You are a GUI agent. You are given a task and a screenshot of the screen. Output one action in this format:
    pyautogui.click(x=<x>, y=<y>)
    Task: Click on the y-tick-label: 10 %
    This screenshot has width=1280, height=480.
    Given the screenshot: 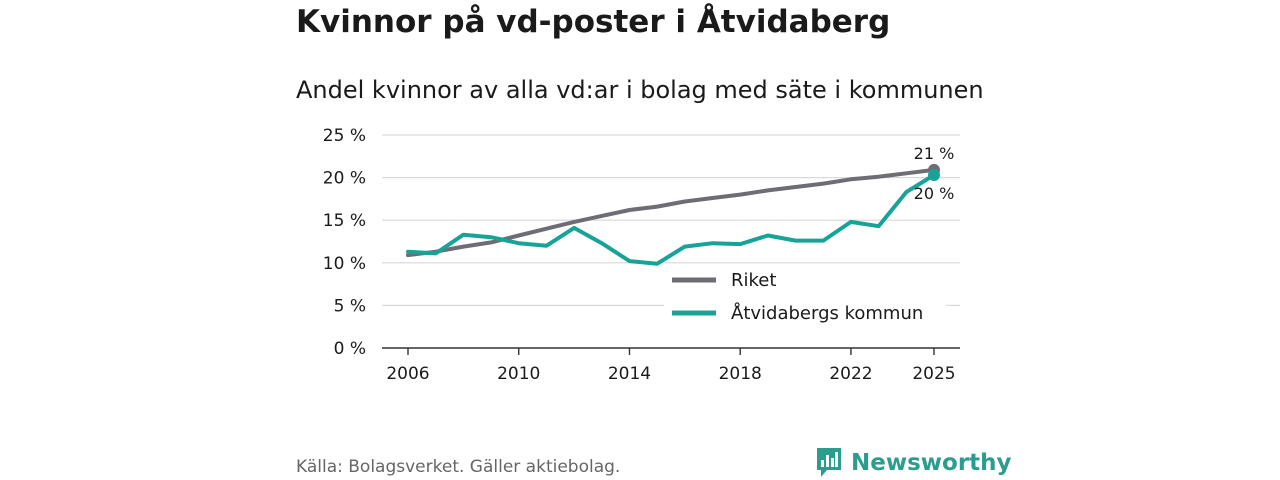 What is the action you would take?
    pyautogui.click(x=344, y=264)
    